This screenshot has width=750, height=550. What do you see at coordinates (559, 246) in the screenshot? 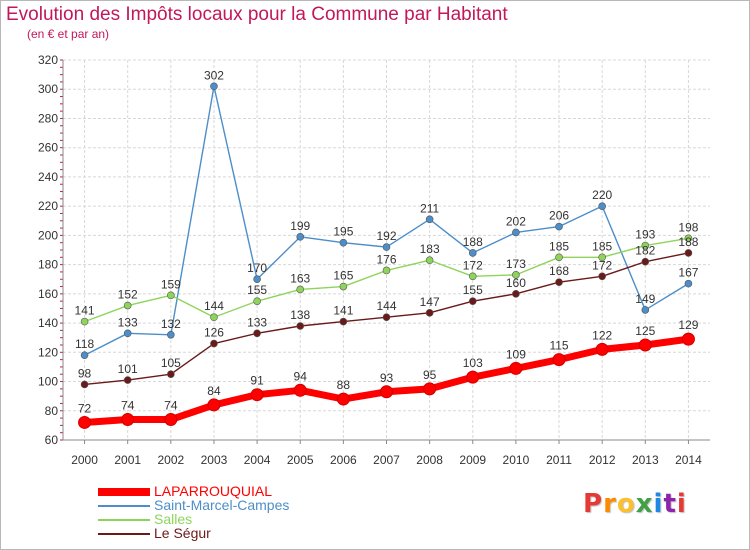
I see `data-label: 185` at bounding box center [559, 246].